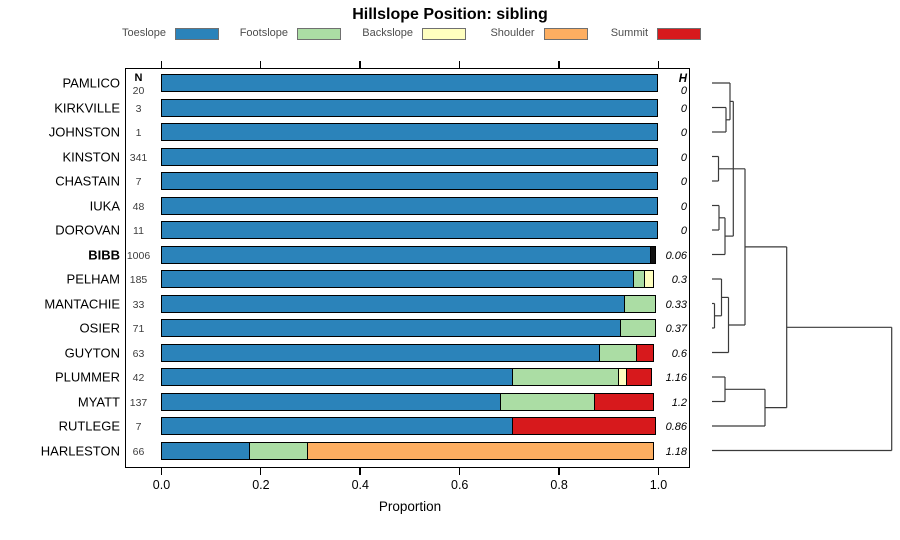 The height and width of the screenshot is (540, 900). What do you see at coordinates (410, 506) in the screenshot?
I see `x-axis-label: Proportion` at bounding box center [410, 506].